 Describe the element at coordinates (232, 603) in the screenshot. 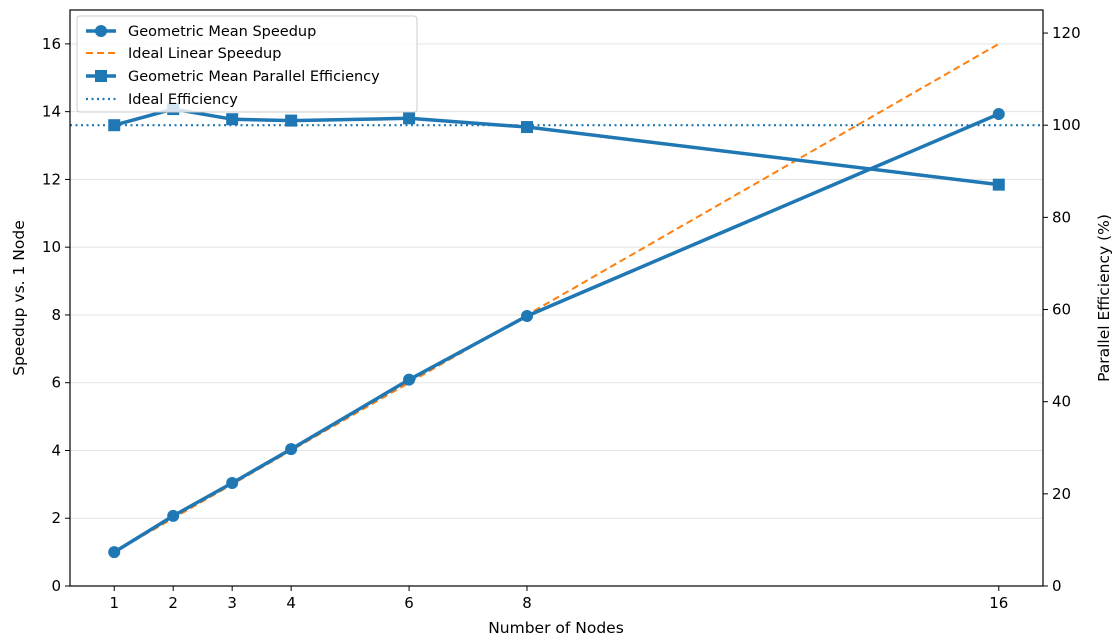

I see `x-tick-label: 3` at that location.